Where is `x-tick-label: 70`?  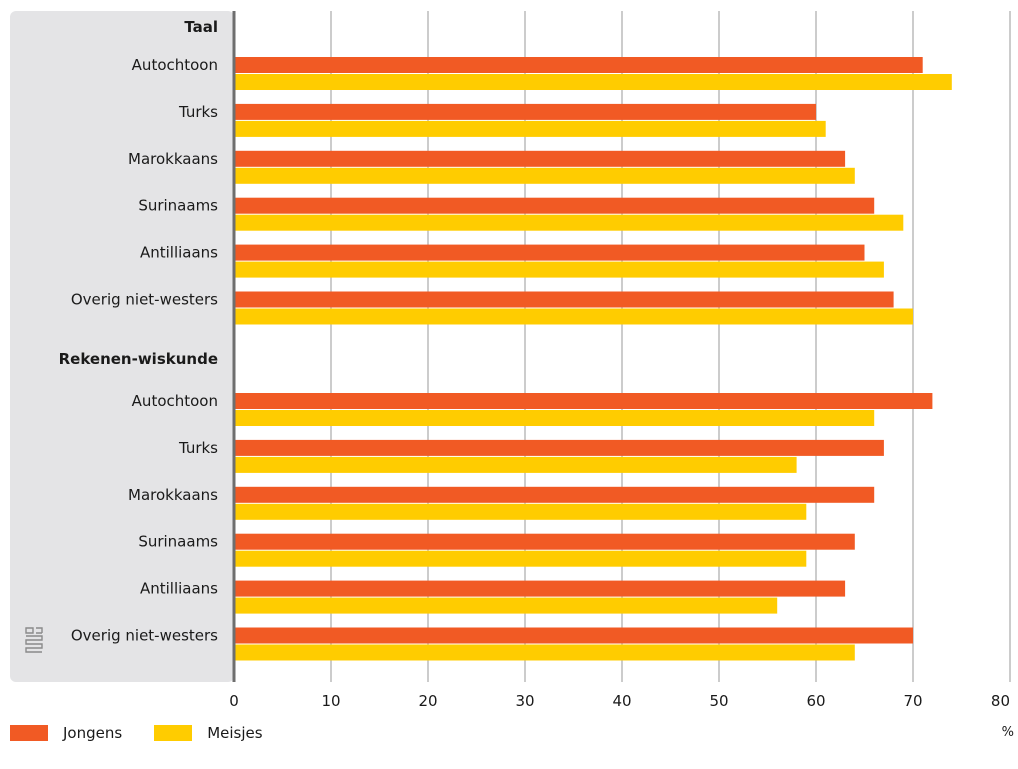
x-tick-label: 70 is located at coordinates (912, 701).